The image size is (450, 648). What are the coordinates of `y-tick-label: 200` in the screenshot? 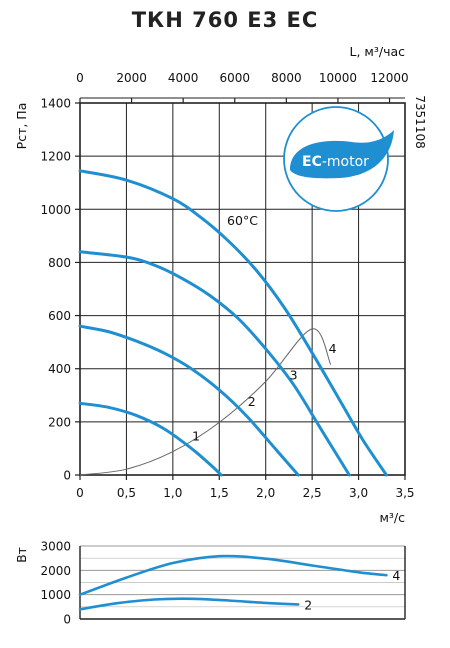 It's located at (59, 422).